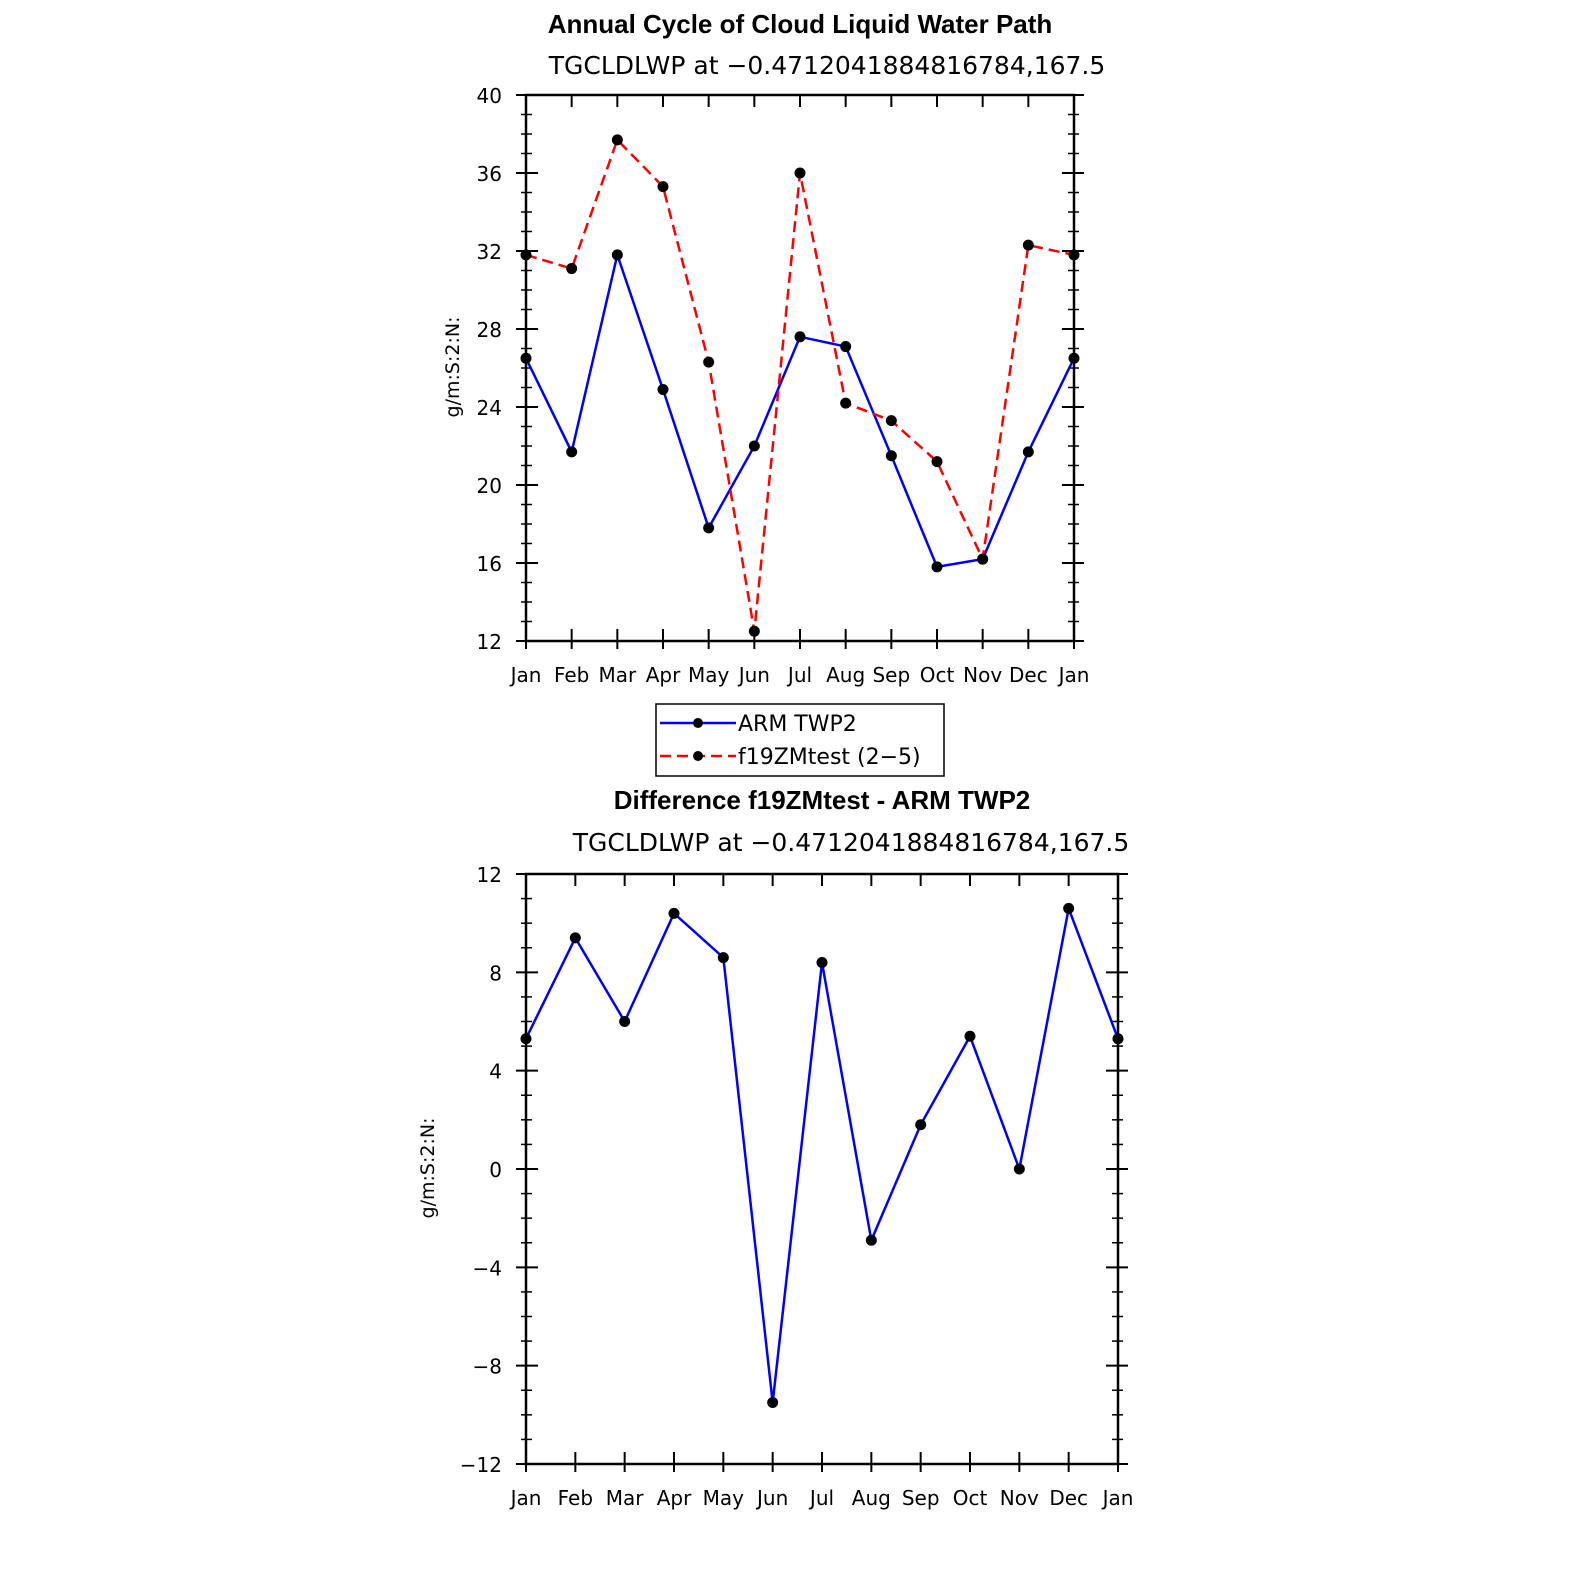 This screenshot has height=1579, width=1574. I want to click on chart1-y-axis-label: g/m:S:2:N:, so click(453, 367).